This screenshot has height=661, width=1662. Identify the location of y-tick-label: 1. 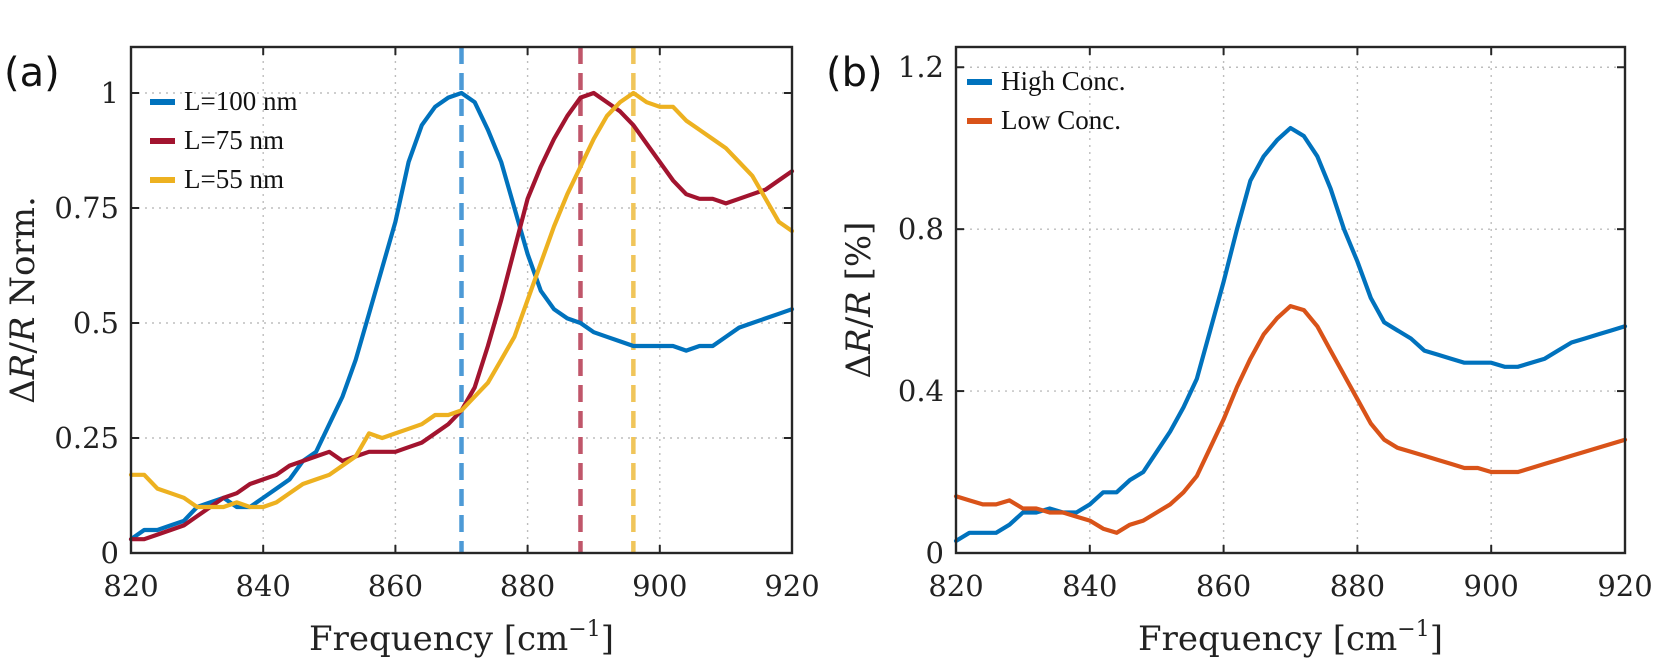
(110, 93).